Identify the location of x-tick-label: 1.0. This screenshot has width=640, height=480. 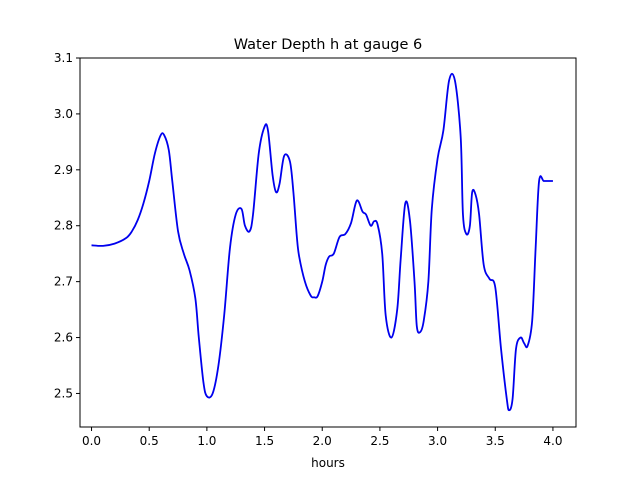
(206, 441).